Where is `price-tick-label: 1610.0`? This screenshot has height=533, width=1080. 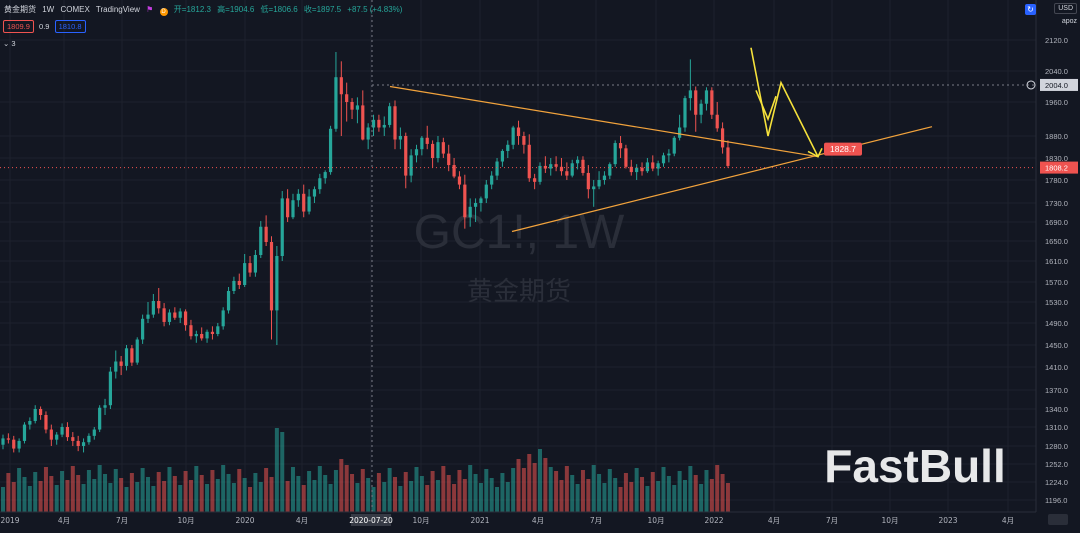
price-tick-label: 1610.0 is located at coordinates (1056, 261).